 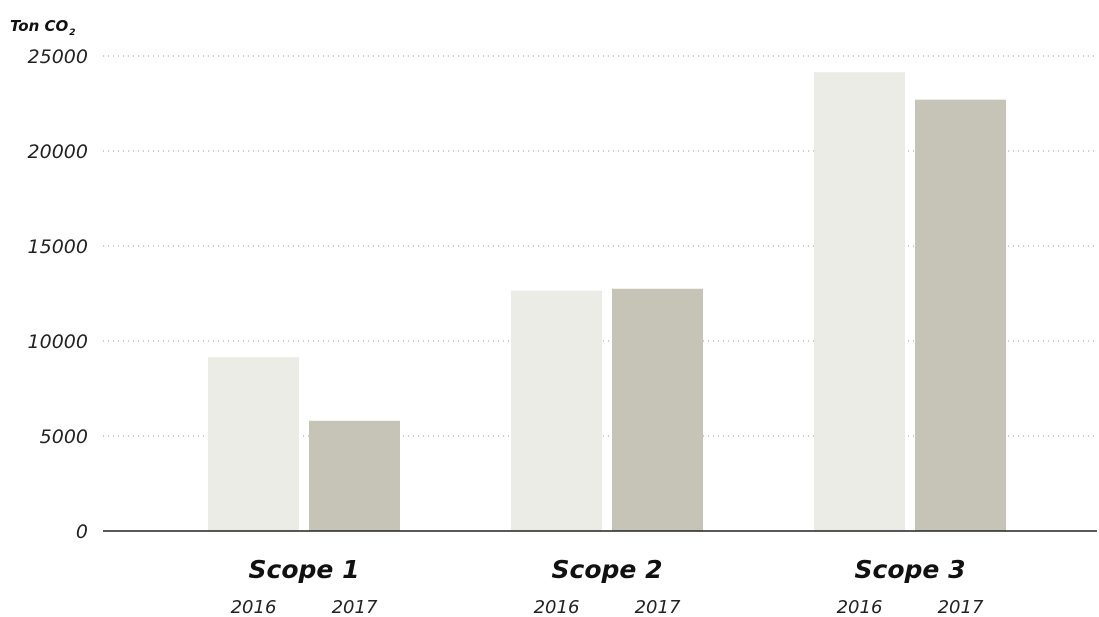 What do you see at coordinates (72, 33) in the screenshot?
I see `y-axis-title-subscript: 2` at bounding box center [72, 33].